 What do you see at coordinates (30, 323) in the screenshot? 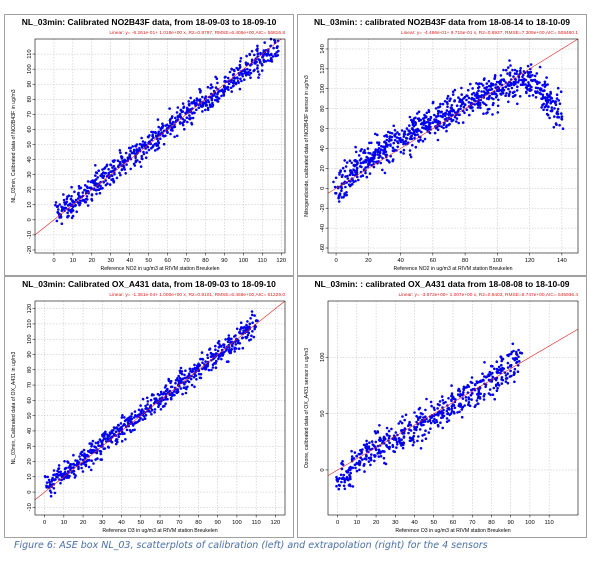
I see `y-tick-label: 110` at bounding box center [30, 323].